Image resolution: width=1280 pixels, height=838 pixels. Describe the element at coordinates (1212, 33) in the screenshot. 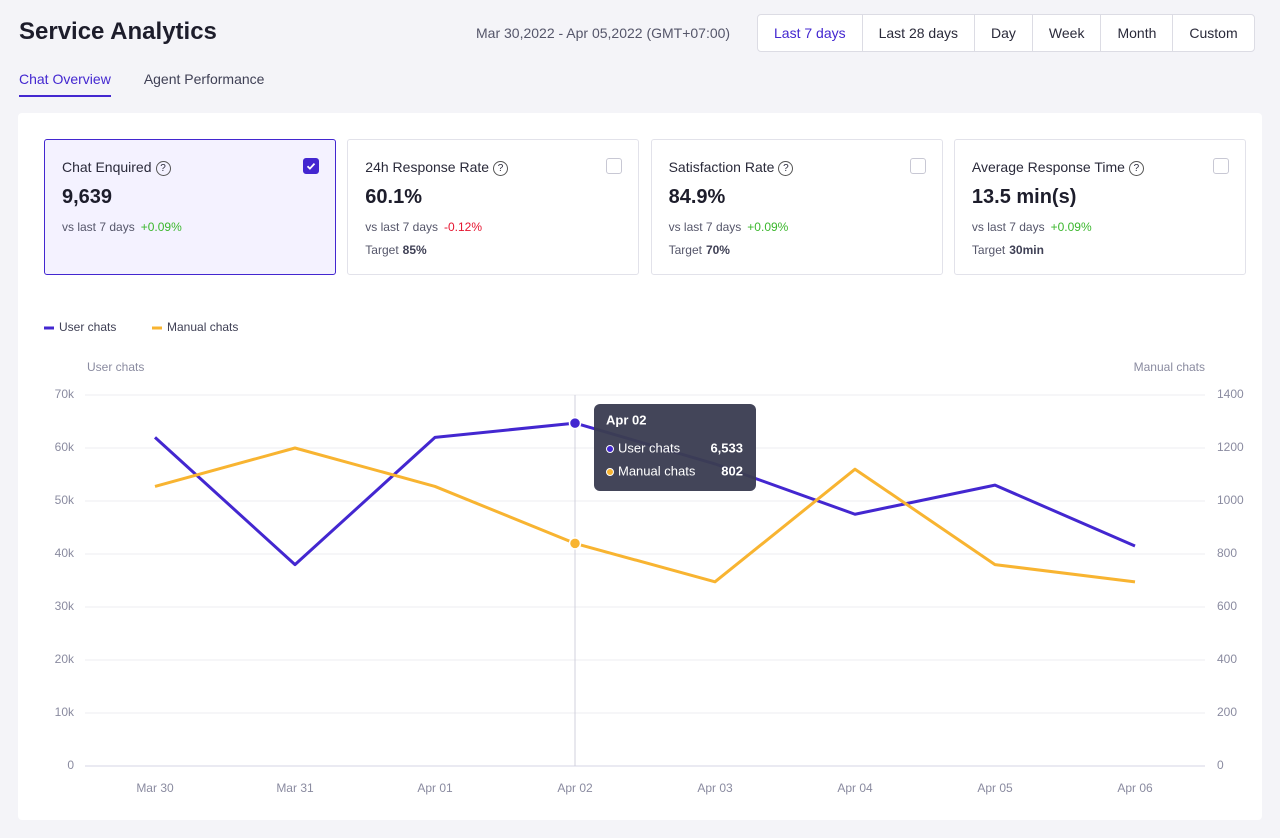

I see `range-button: Custom` at that location.